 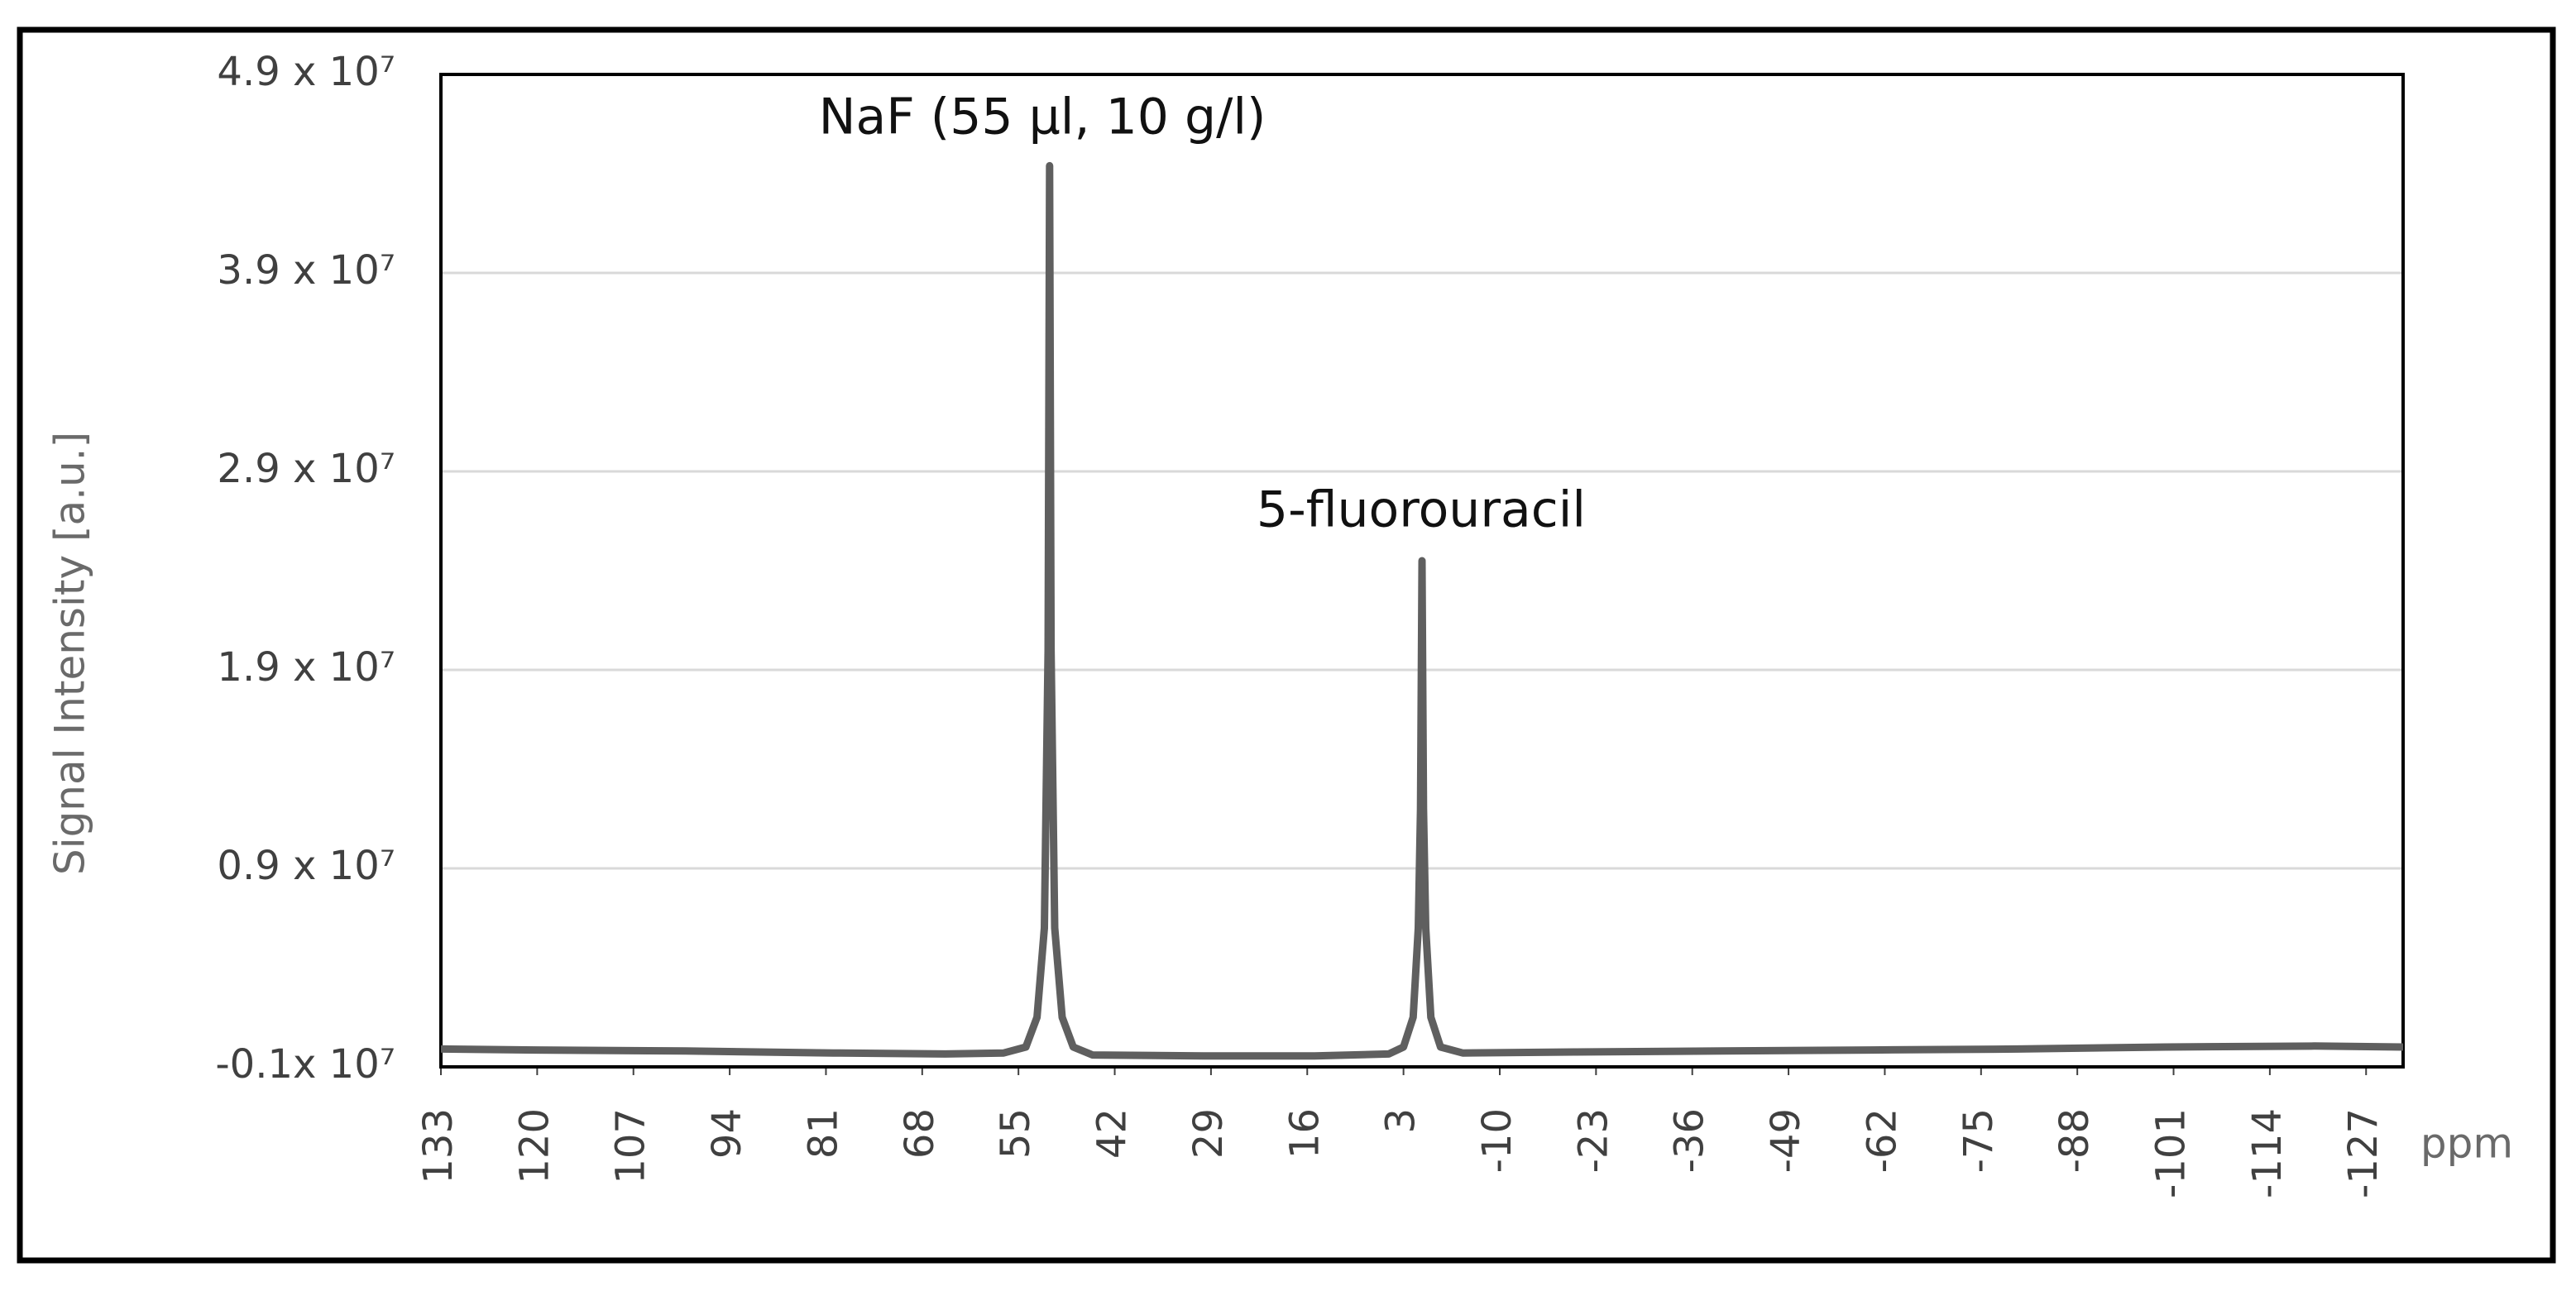 What do you see at coordinates (1786, 1140) in the screenshot?
I see `x-tick-label: -49` at bounding box center [1786, 1140].